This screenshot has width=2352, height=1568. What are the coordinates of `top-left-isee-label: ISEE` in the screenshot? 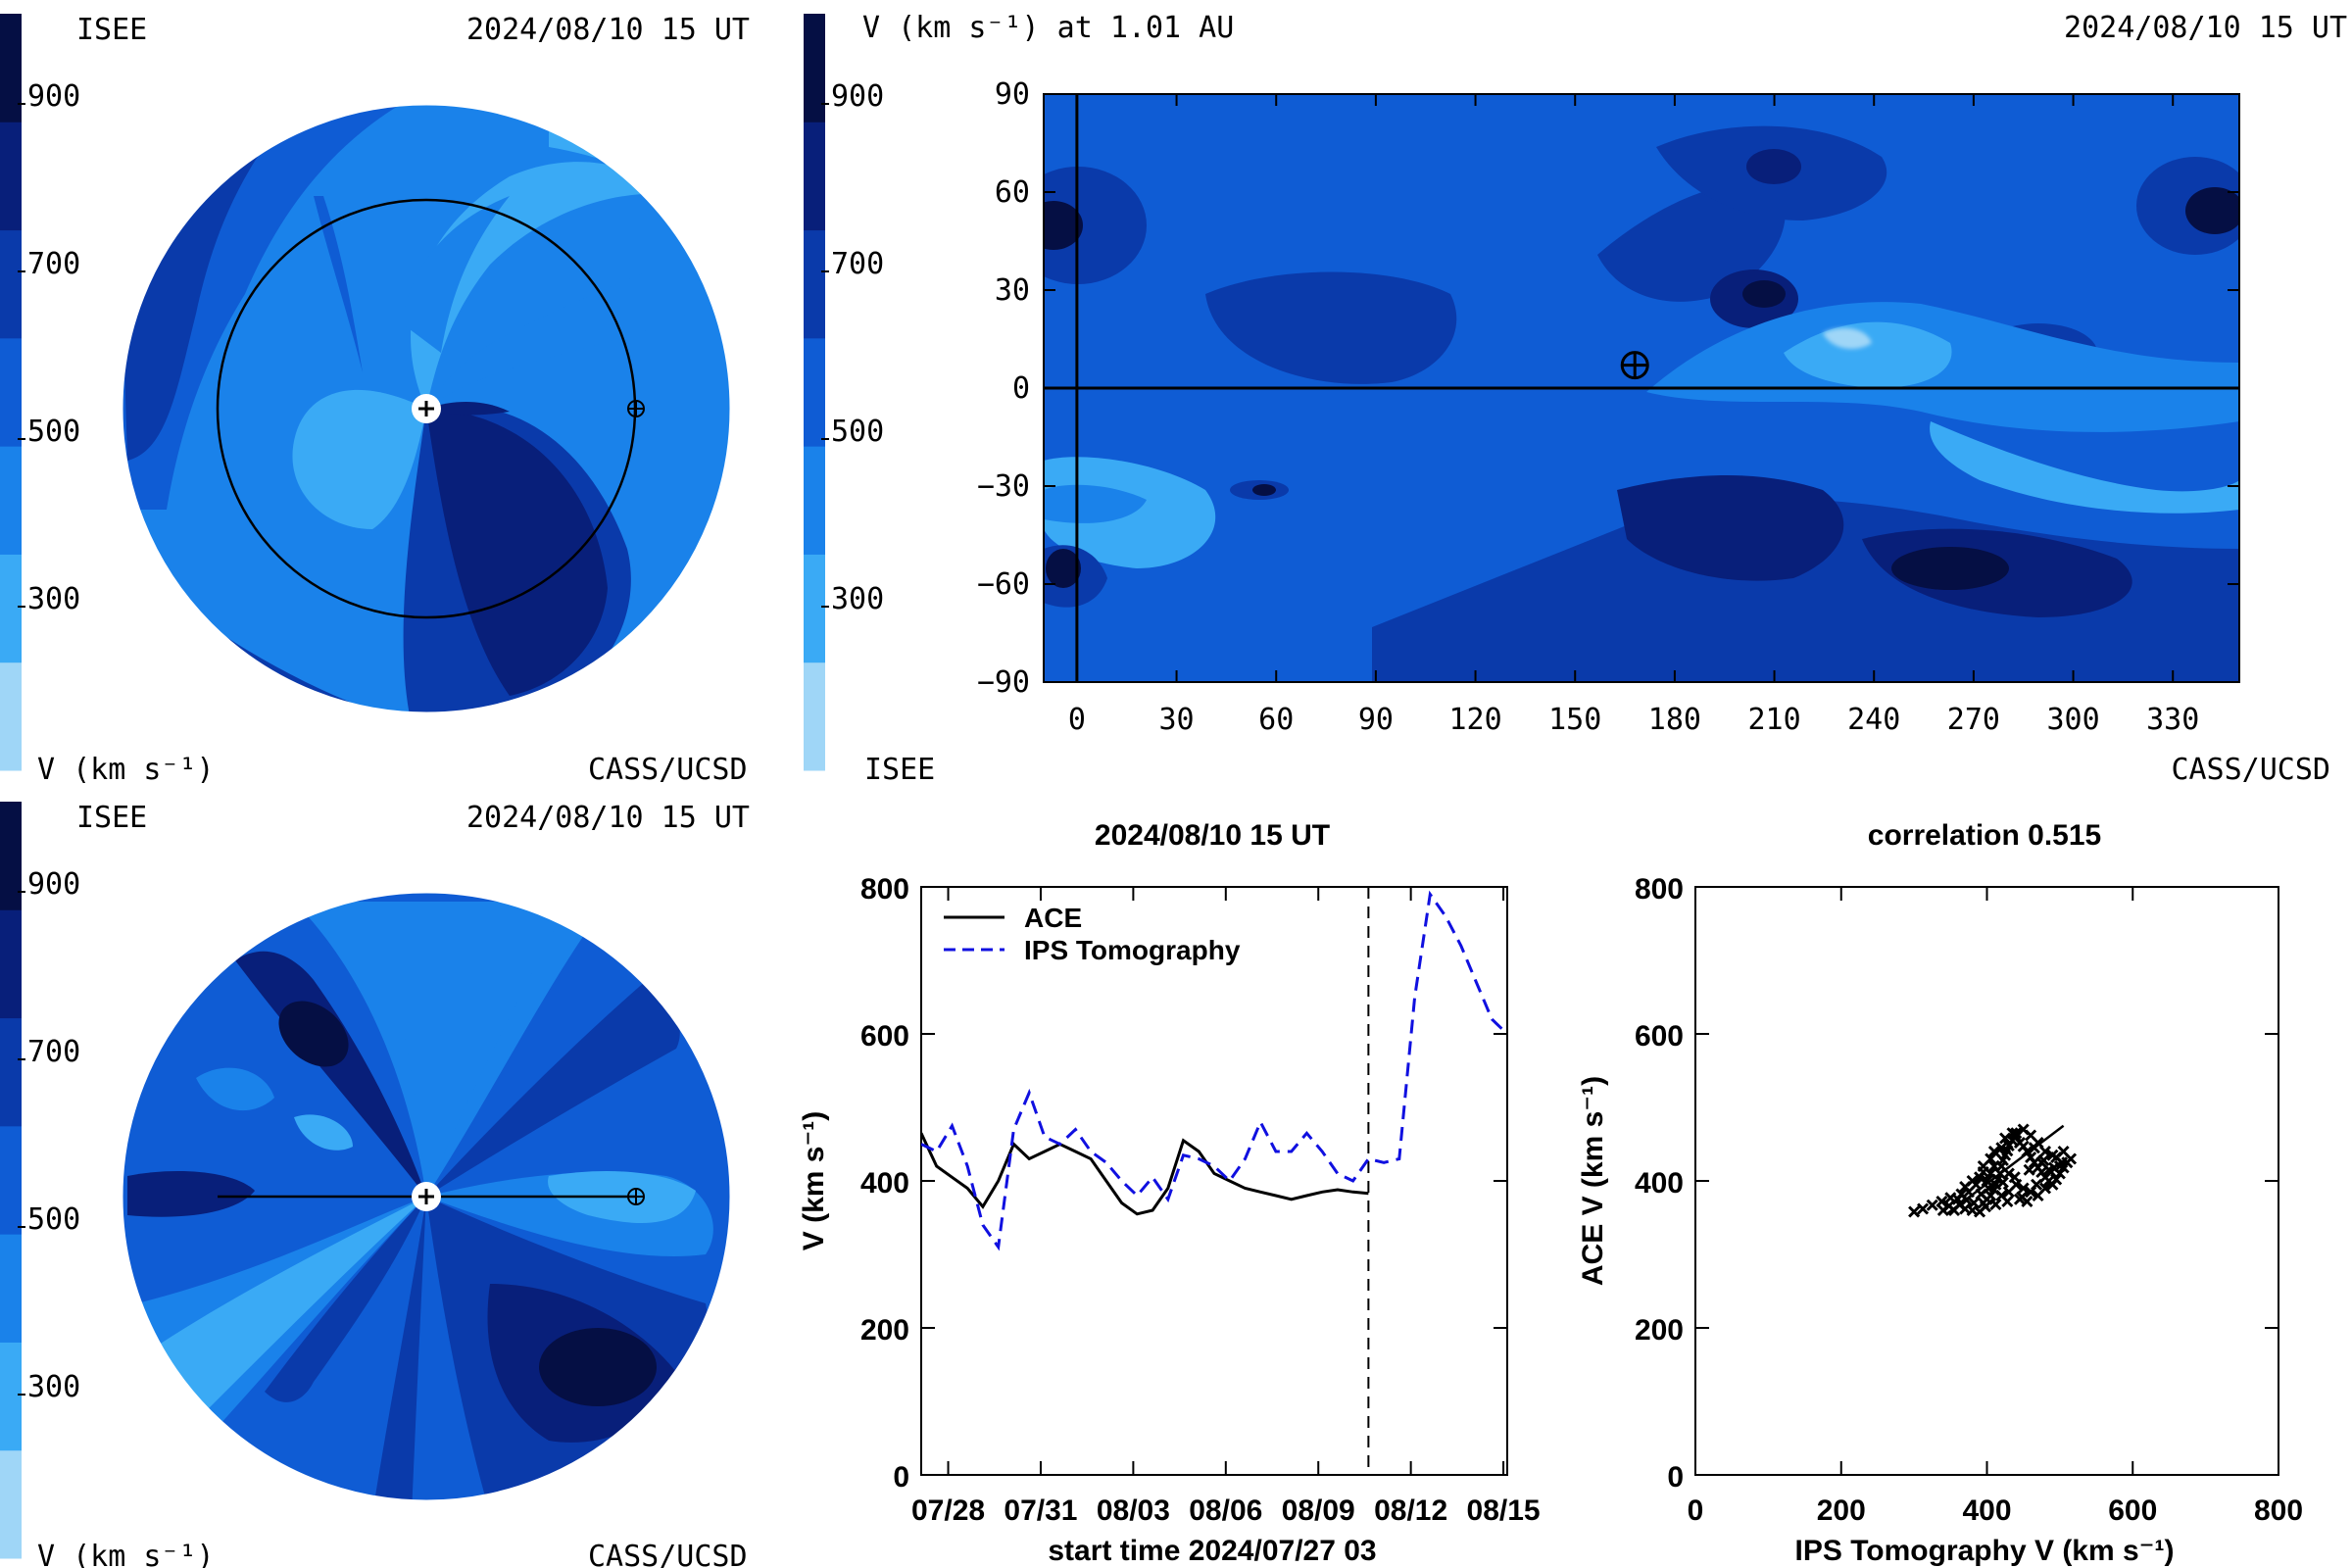 It's located at (111, 30).